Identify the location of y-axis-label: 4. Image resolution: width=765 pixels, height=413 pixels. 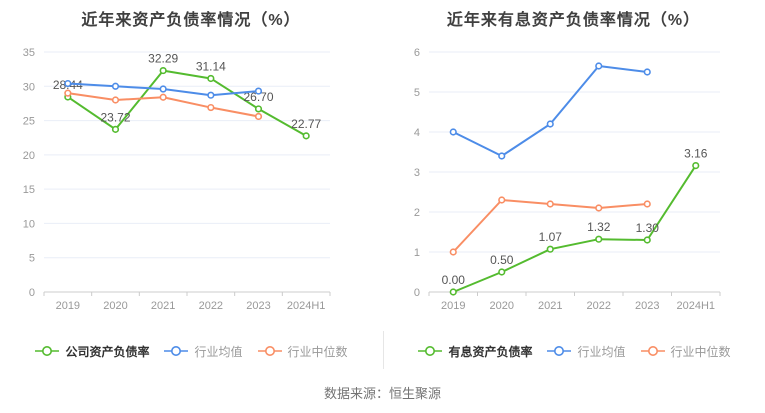
(417, 133).